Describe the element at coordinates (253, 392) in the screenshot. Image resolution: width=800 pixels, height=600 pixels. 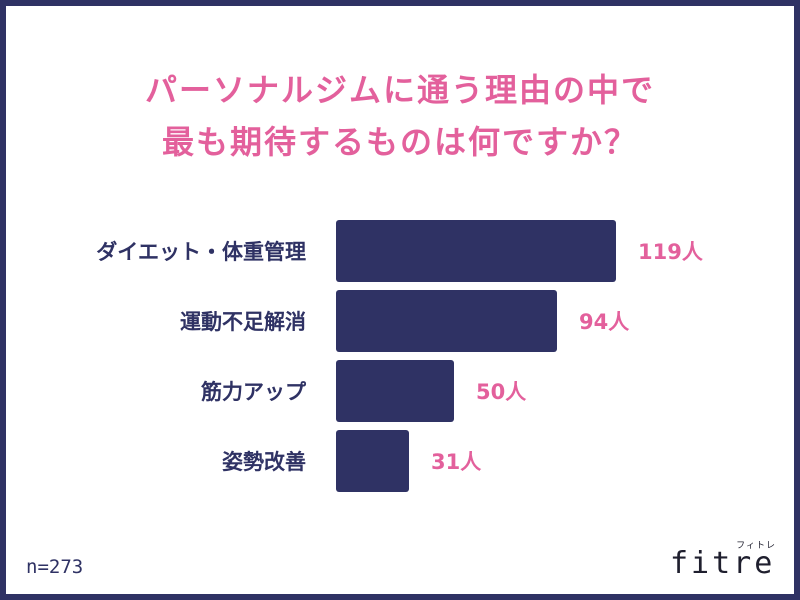
I see `category-label: 筋力アップ` at that location.